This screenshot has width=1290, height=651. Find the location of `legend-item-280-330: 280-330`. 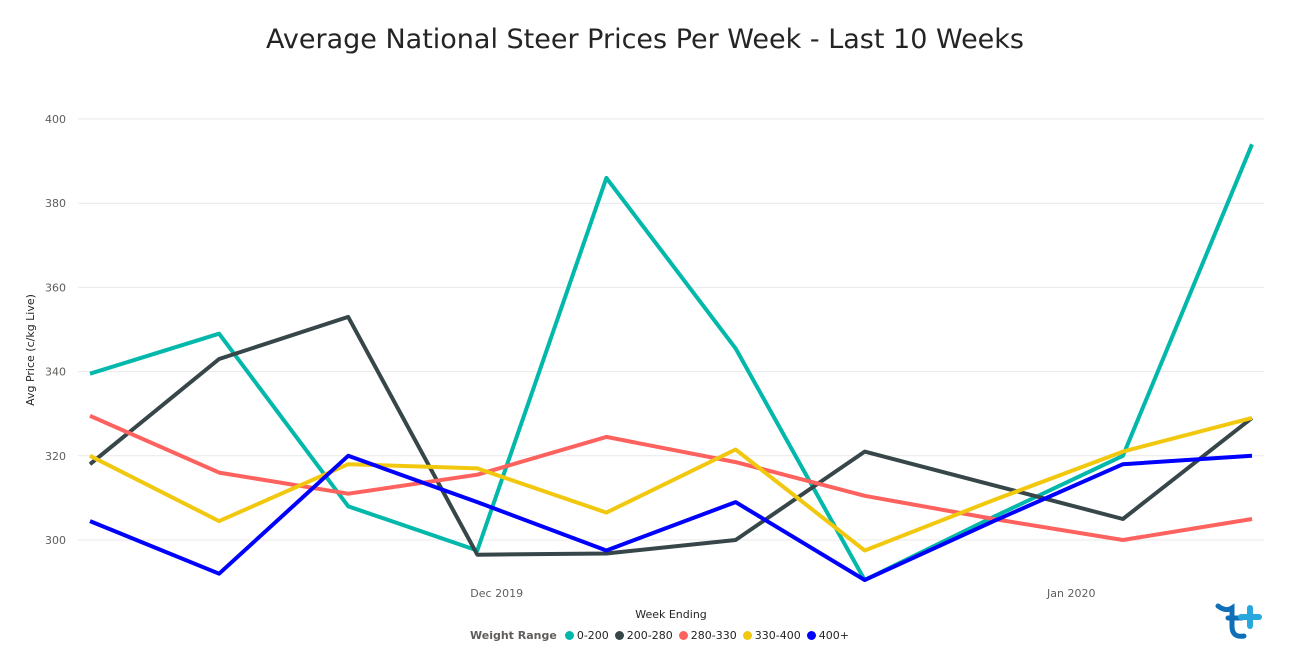

legend-item-280-330: 280-330 is located at coordinates (707, 635).